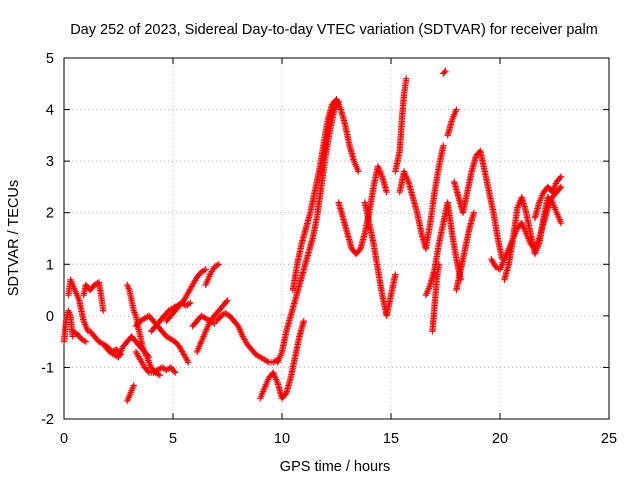  Describe the element at coordinates (282, 439) in the screenshot. I see `x-tick-label: 10` at that location.